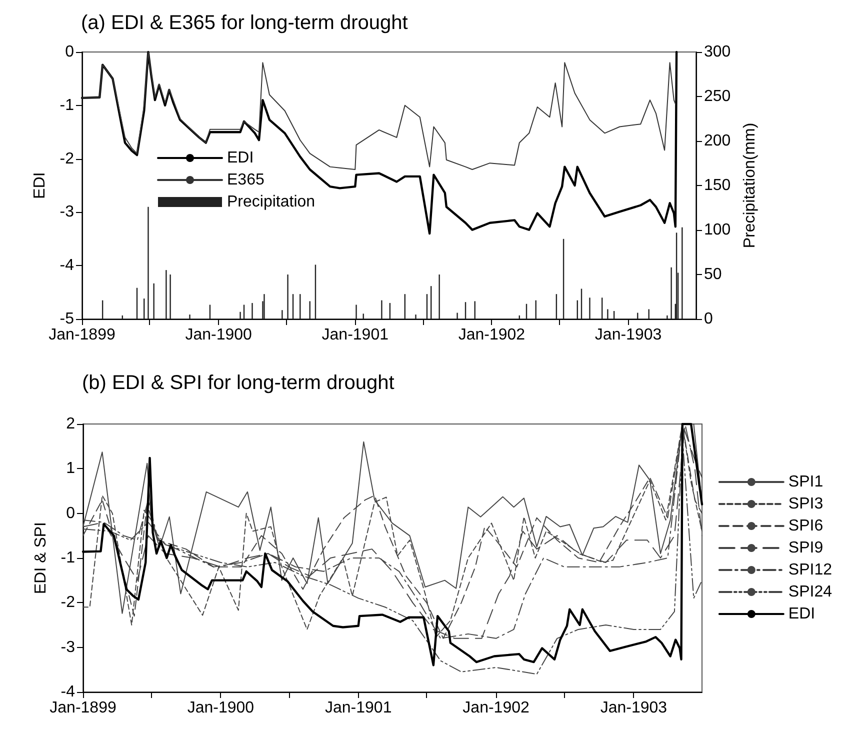 The width and height of the screenshot is (845, 736). What do you see at coordinates (708, 319) in the screenshot?
I see `y2-tick-label: 0` at bounding box center [708, 319].